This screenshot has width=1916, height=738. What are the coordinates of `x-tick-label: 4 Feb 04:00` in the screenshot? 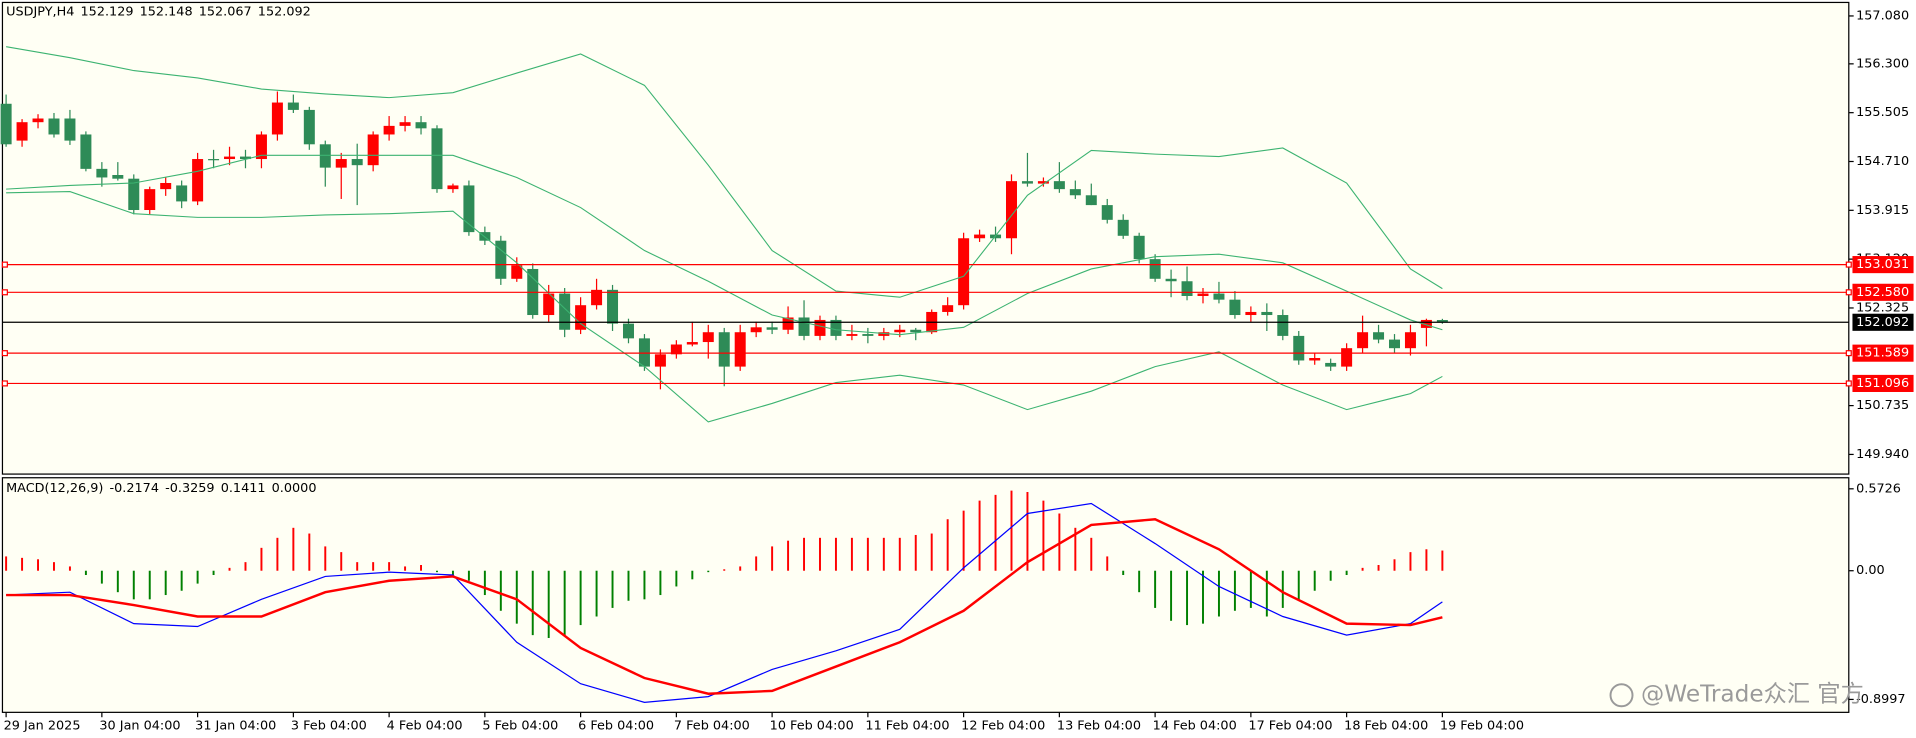 It's located at (425, 725).